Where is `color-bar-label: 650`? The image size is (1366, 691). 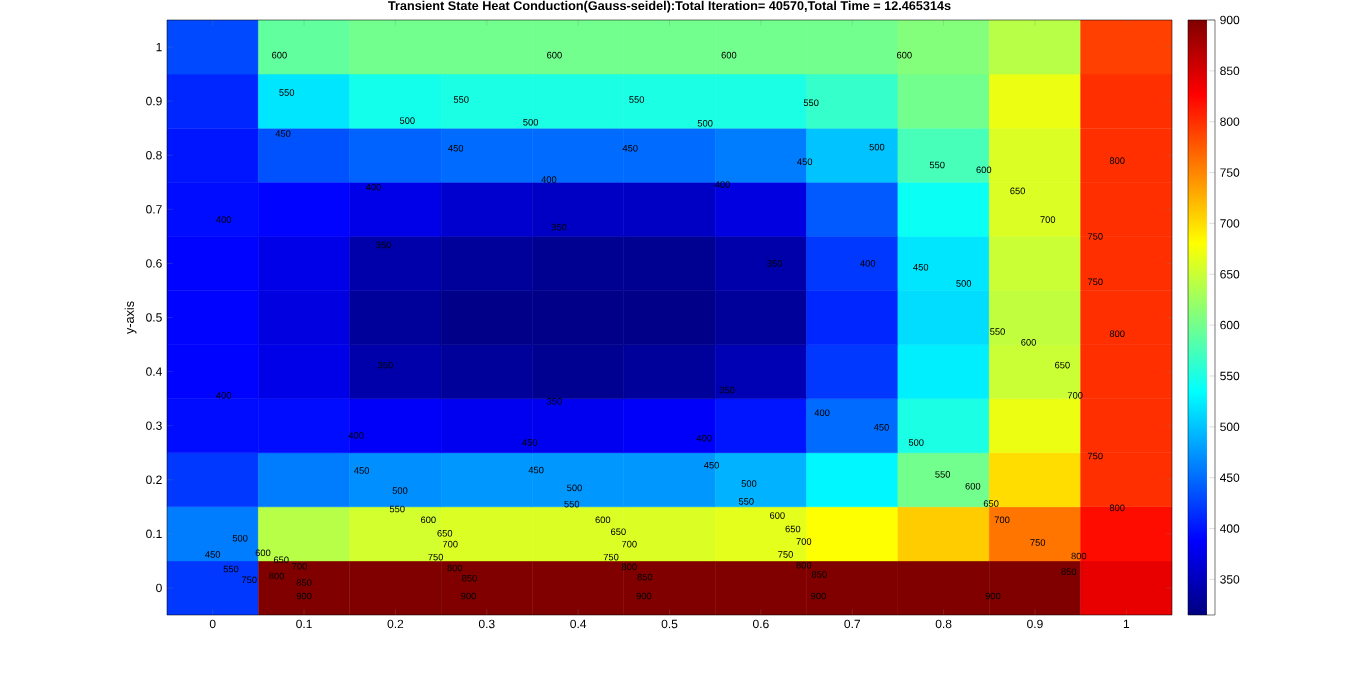
color-bar-label: 650 is located at coordinates (1230, 274).